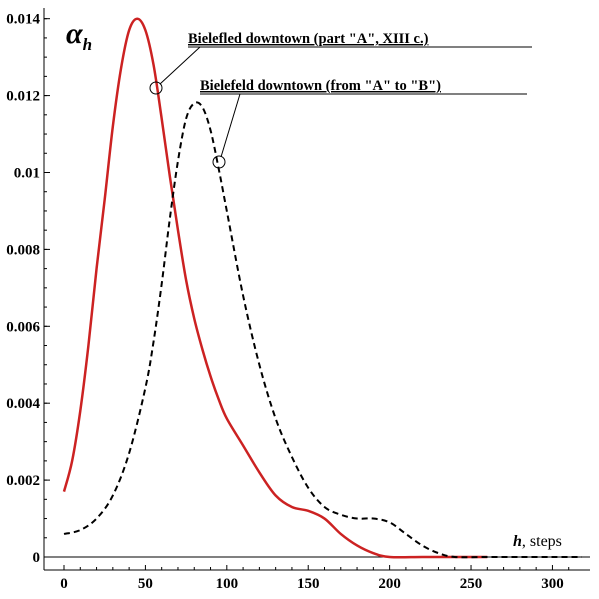 This screenshot has width=599, height=599. What do you see at coordinates (308, 39) in the screenshot?
I see `annotation-red-text: Bielefled downtown (part "A", XIII c.)` at bounding box center [308, 39].